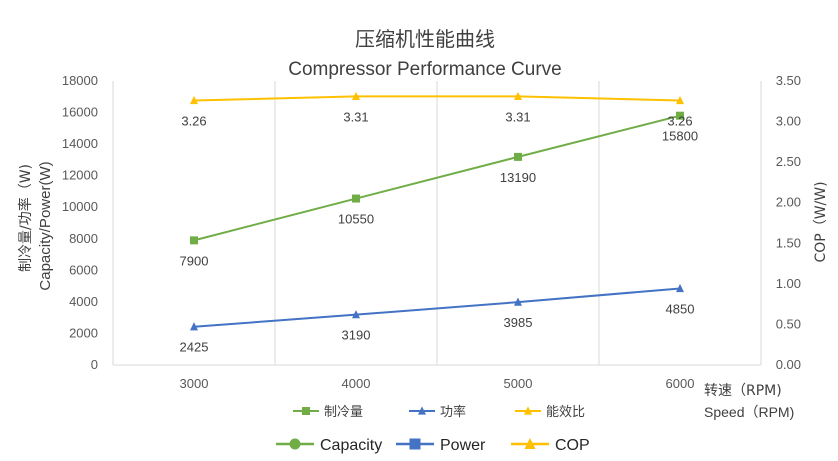 Image resolution: width=838 pixels, height=461 pixels. Describe the element at coordinates (94, 364) in the screenshot. I see `y-tick-label: 0` at that location.